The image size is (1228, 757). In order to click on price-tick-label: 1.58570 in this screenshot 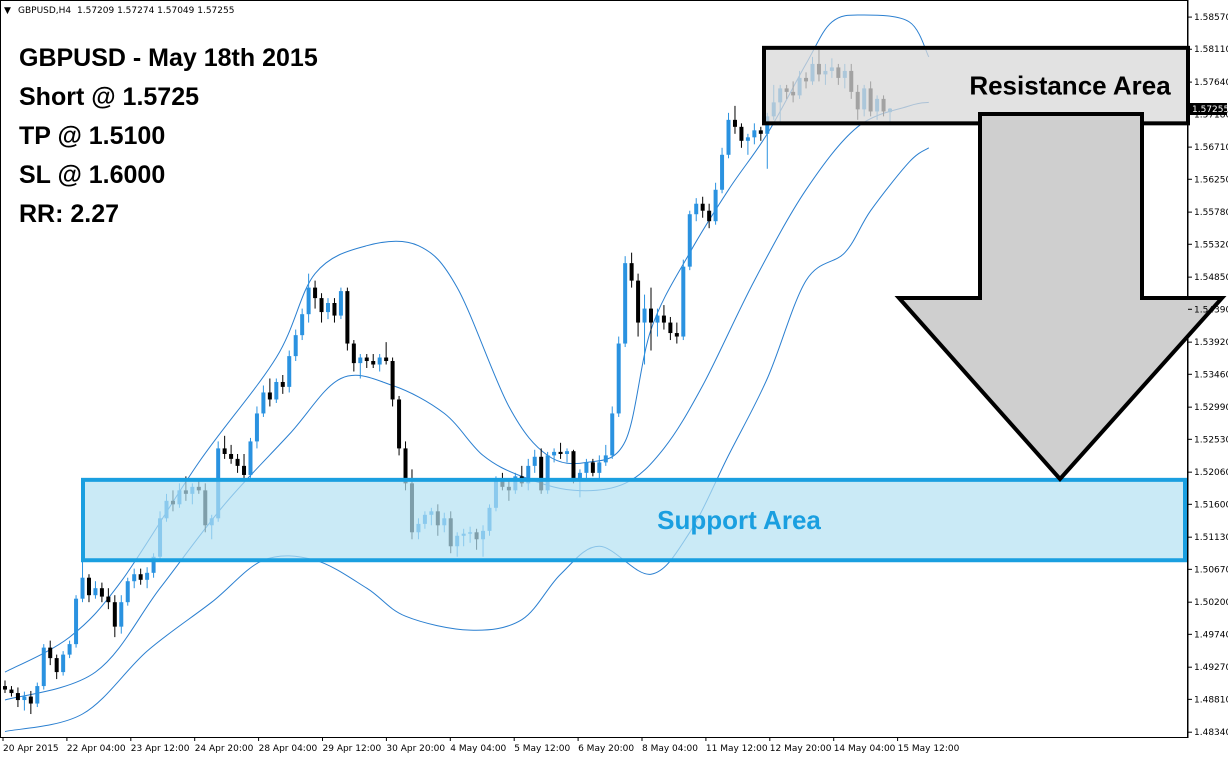, I will do `click(1211, 18)`.